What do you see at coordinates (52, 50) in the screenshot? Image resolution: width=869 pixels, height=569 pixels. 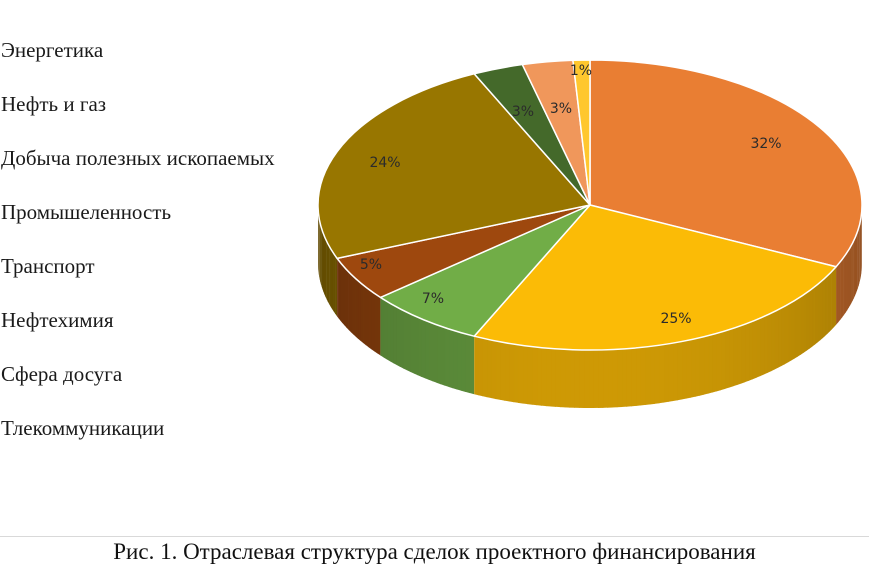 I see `legend-entry-energetika: Энергетика` at bounding box center [52, 50].